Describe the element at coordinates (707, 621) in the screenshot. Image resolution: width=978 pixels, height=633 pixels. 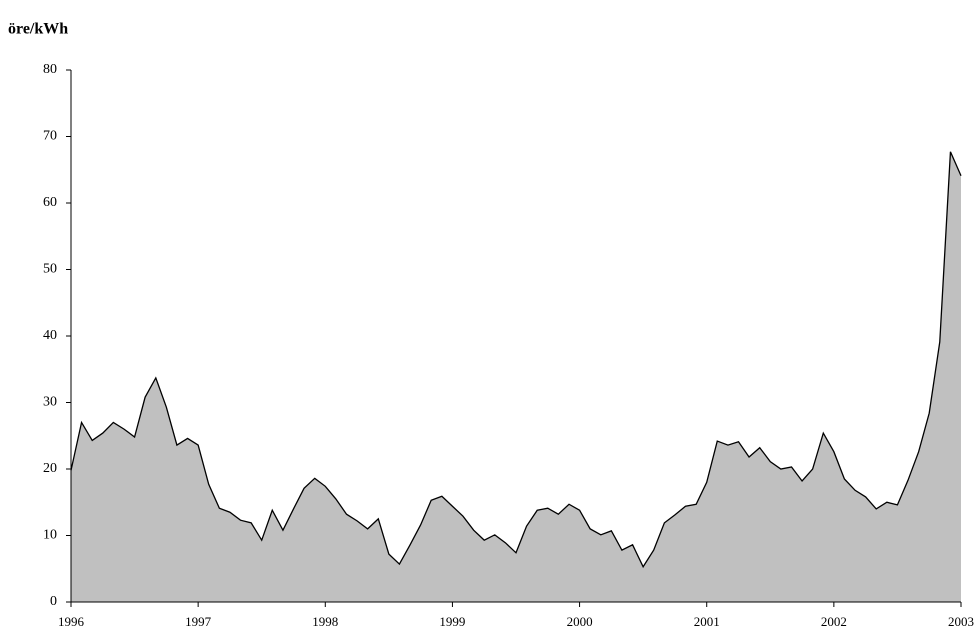
I see `x-tick-label: 2001` at that location.